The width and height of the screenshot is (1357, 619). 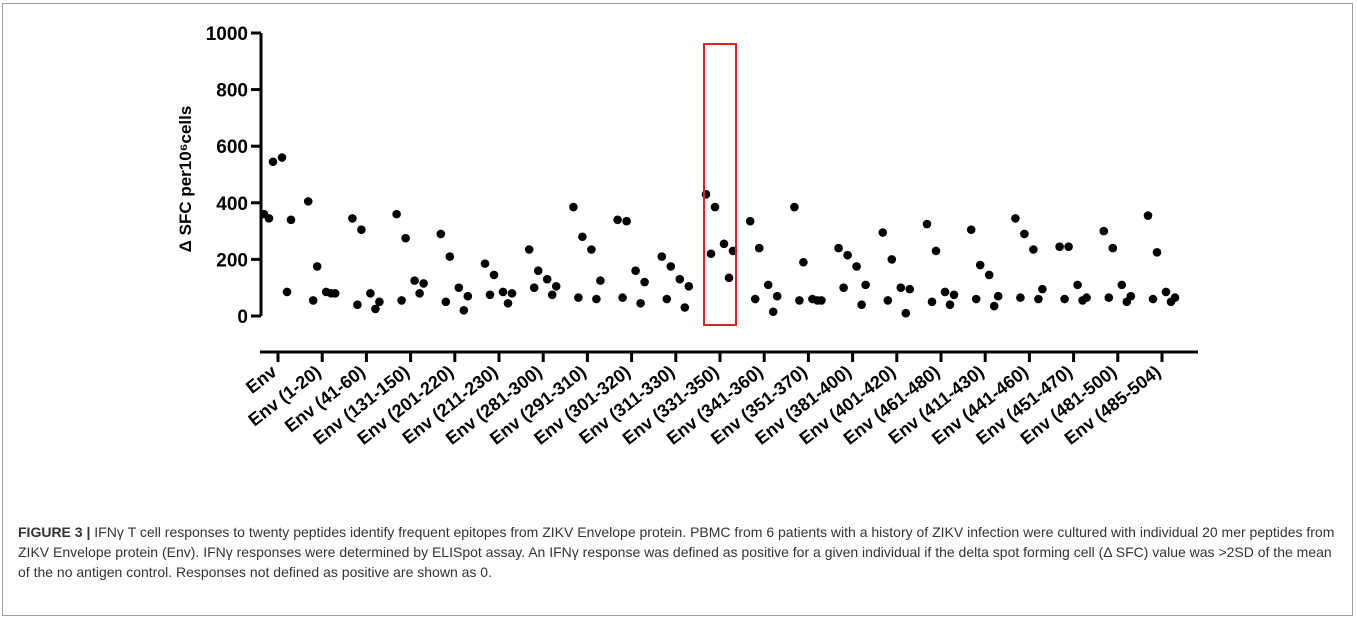 What do you see at coordinates (233, 176) in the screenshot?
I see `y-ticks: 0 200 400 600 800 1000` at bounding box center [233, 176].